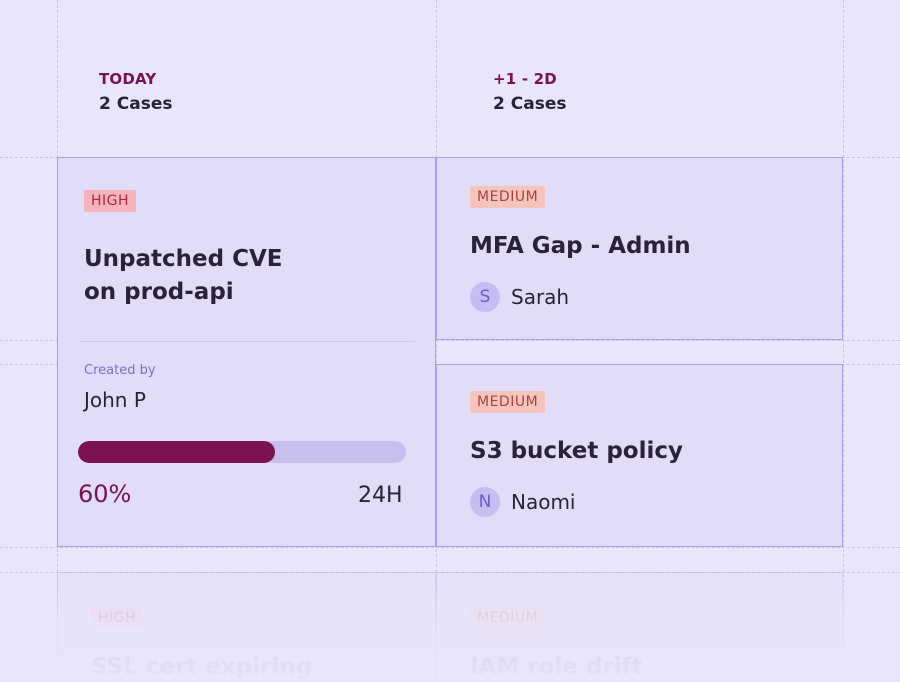 This screenshot has width=900, height=682. Describe the element at coordinates (576, 451) in the screenshot. I see `case-title: S3 bucket policy` at that location.